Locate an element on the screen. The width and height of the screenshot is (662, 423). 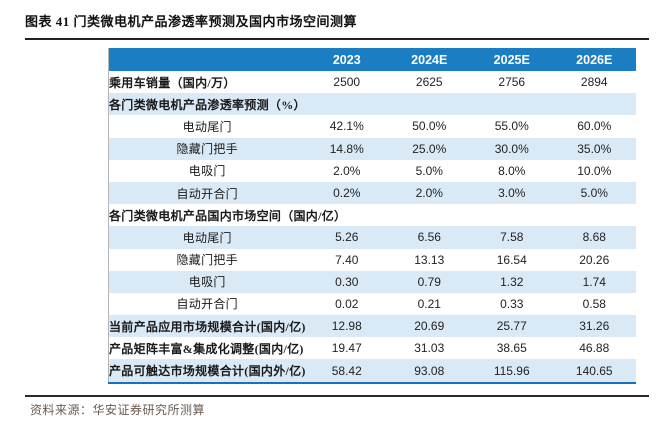
value-cell: 0.21 is located at coordinates (429, 303).